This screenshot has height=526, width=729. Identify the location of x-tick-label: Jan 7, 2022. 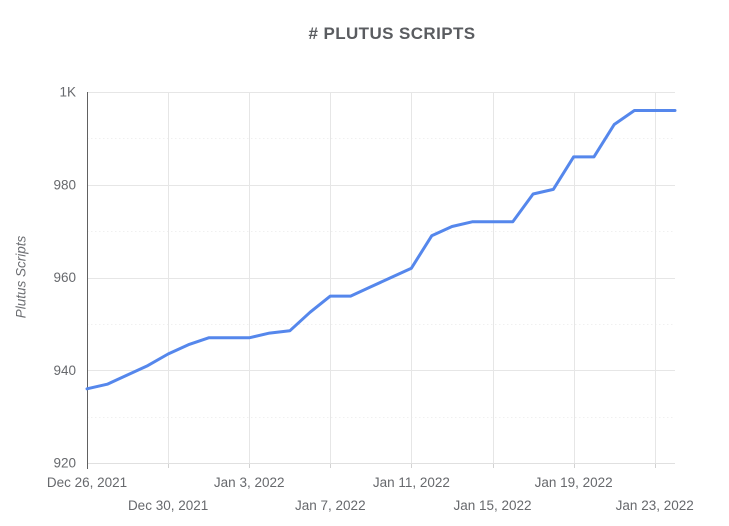
(330, 505).